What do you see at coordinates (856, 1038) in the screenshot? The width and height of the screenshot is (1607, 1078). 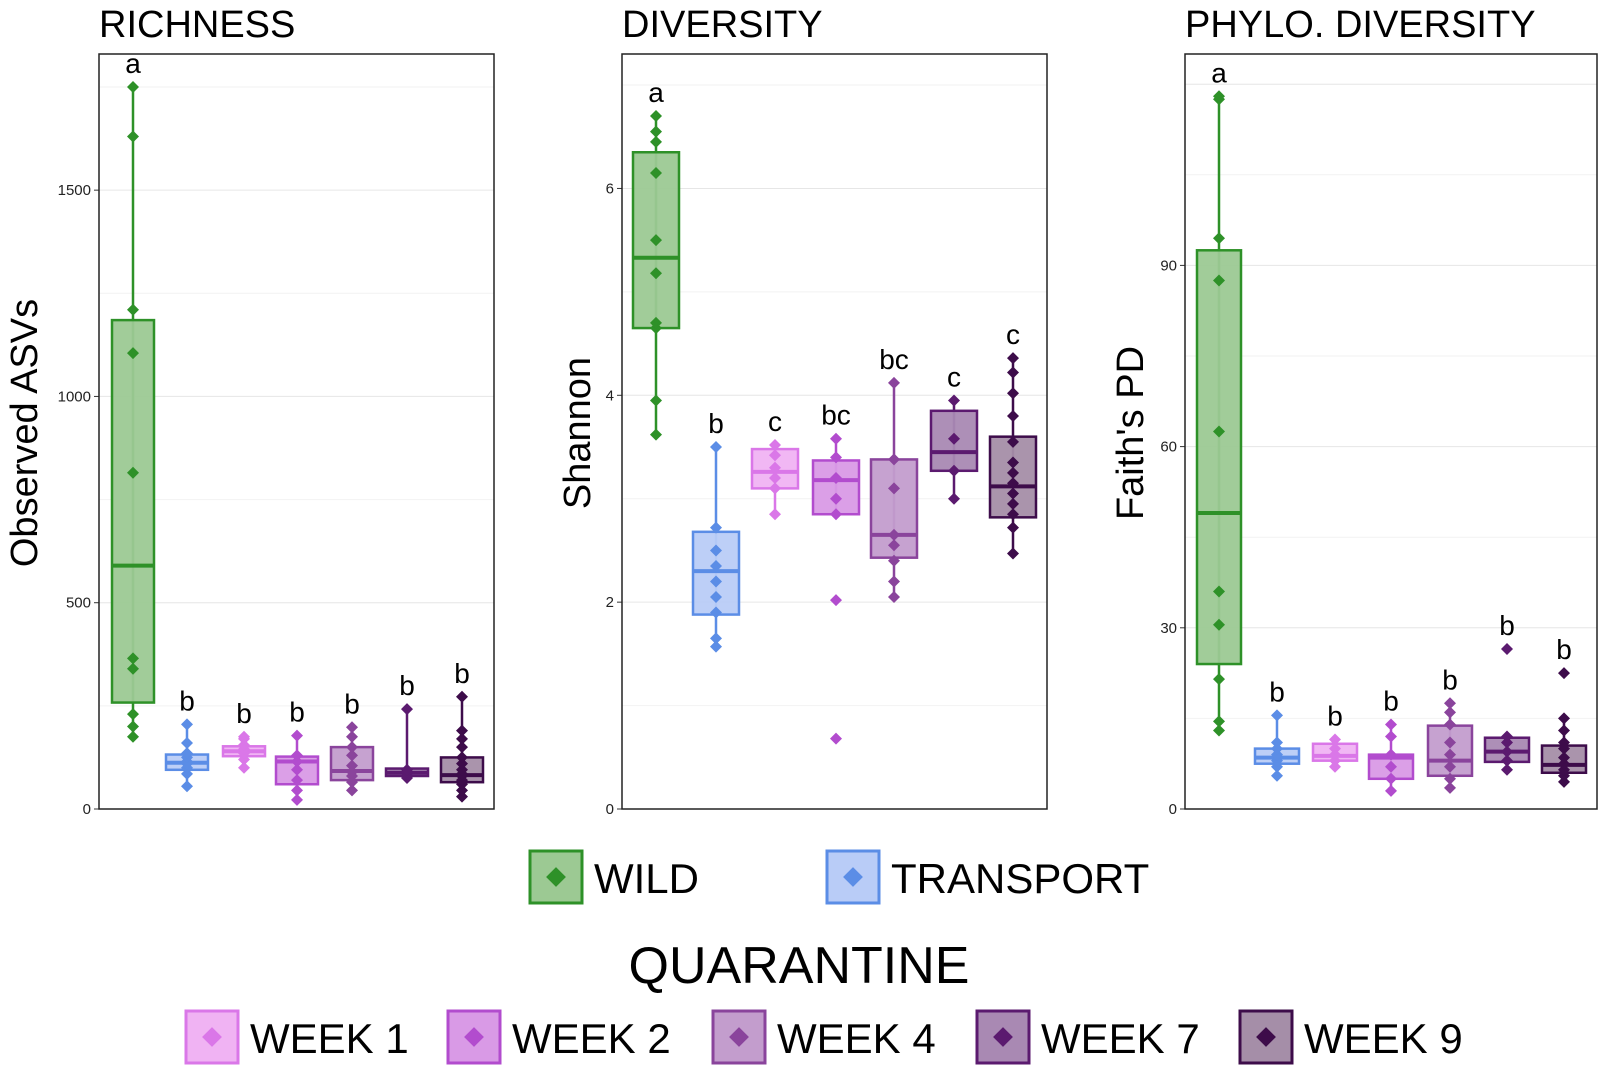 I see `legend-label-week-4: WEEK 4` at bounding box center [856, 1038].